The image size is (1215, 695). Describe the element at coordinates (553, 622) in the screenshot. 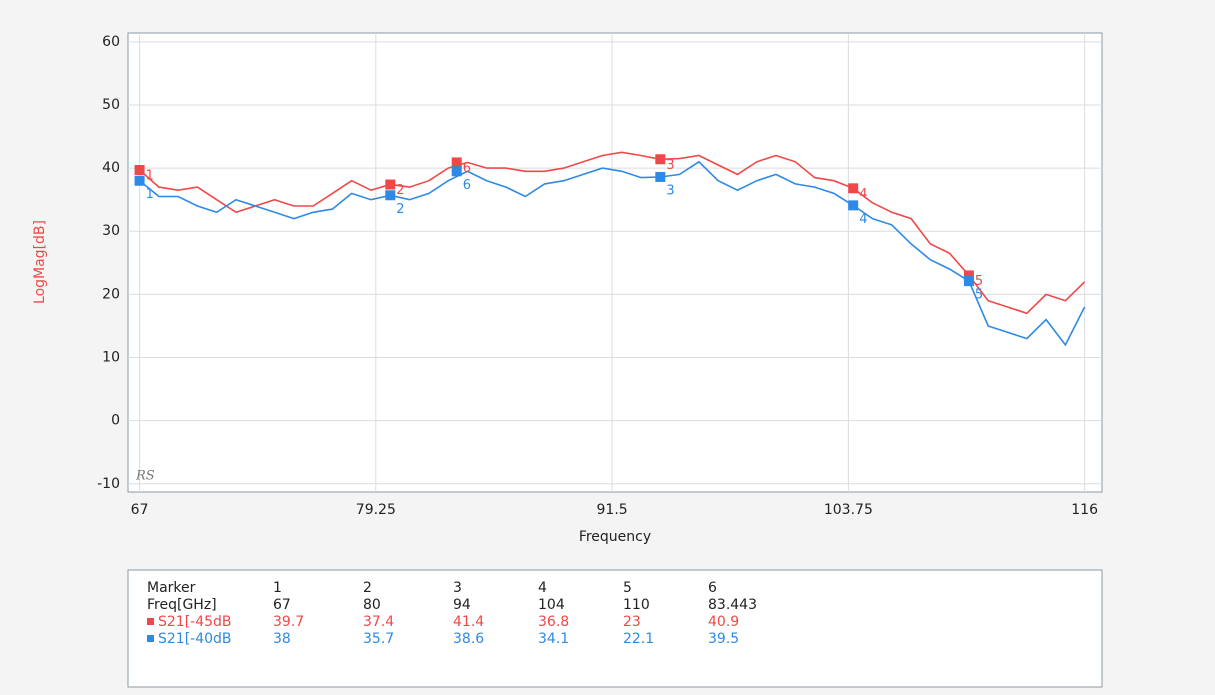

I see `marker-value: 36.8` at that location.